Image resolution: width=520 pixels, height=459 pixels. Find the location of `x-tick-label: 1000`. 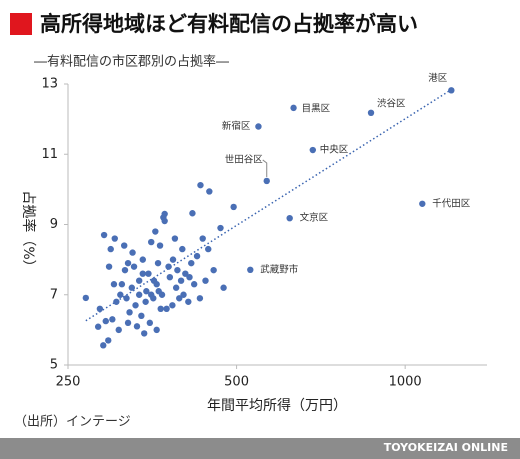

x-tick-label: 1000 is located at coordinates (405, 382).